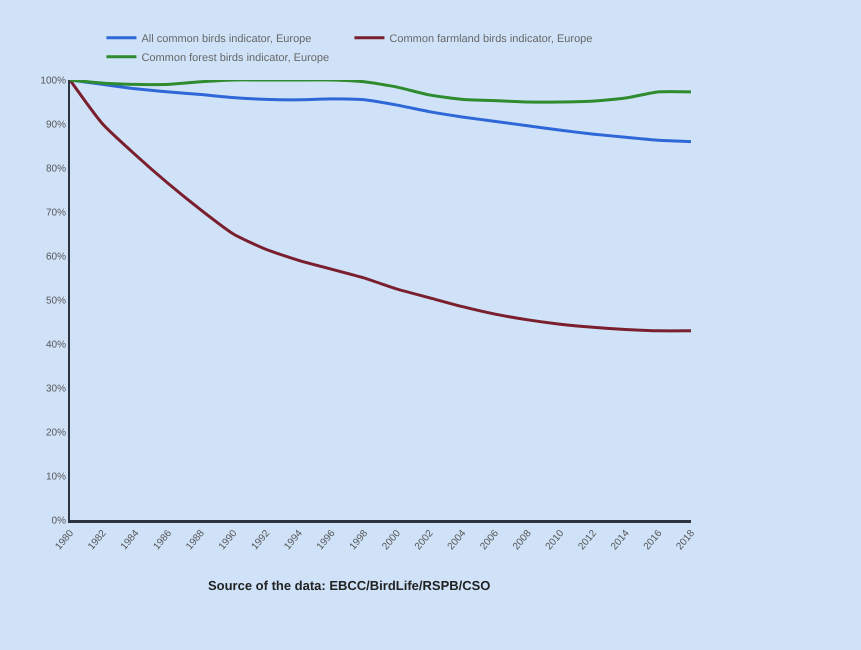 The height and width of the screenshot is (650, 861). What do you see at coordinates (59, 521) in the screenshot?
I see `y-tick-label: 0%` at bounding box center [59, 521].